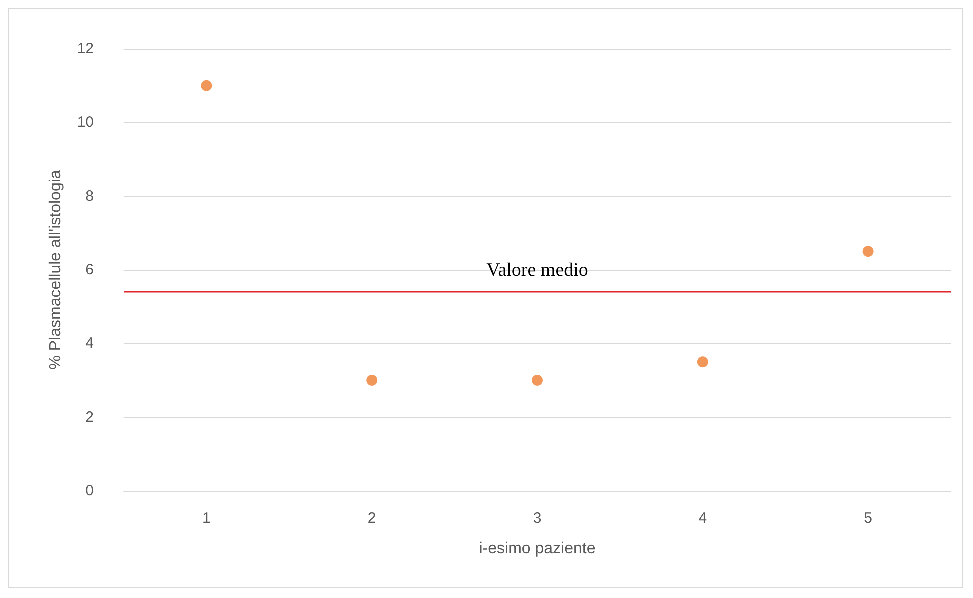 This screenshot has width=973, height=598. Describe the element at coordinates (90, 196) in the screenshot. I see `y-tick-label: 8` at that location.